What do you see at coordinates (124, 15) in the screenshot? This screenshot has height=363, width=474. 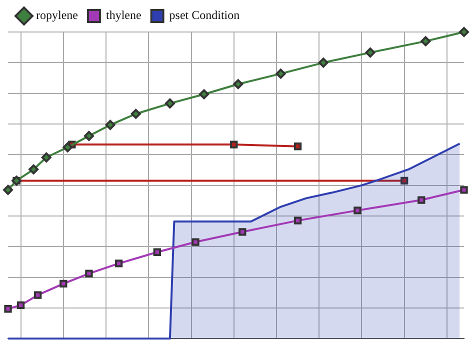 I see `legend-label: thylene` at bounding box center [124, 15].